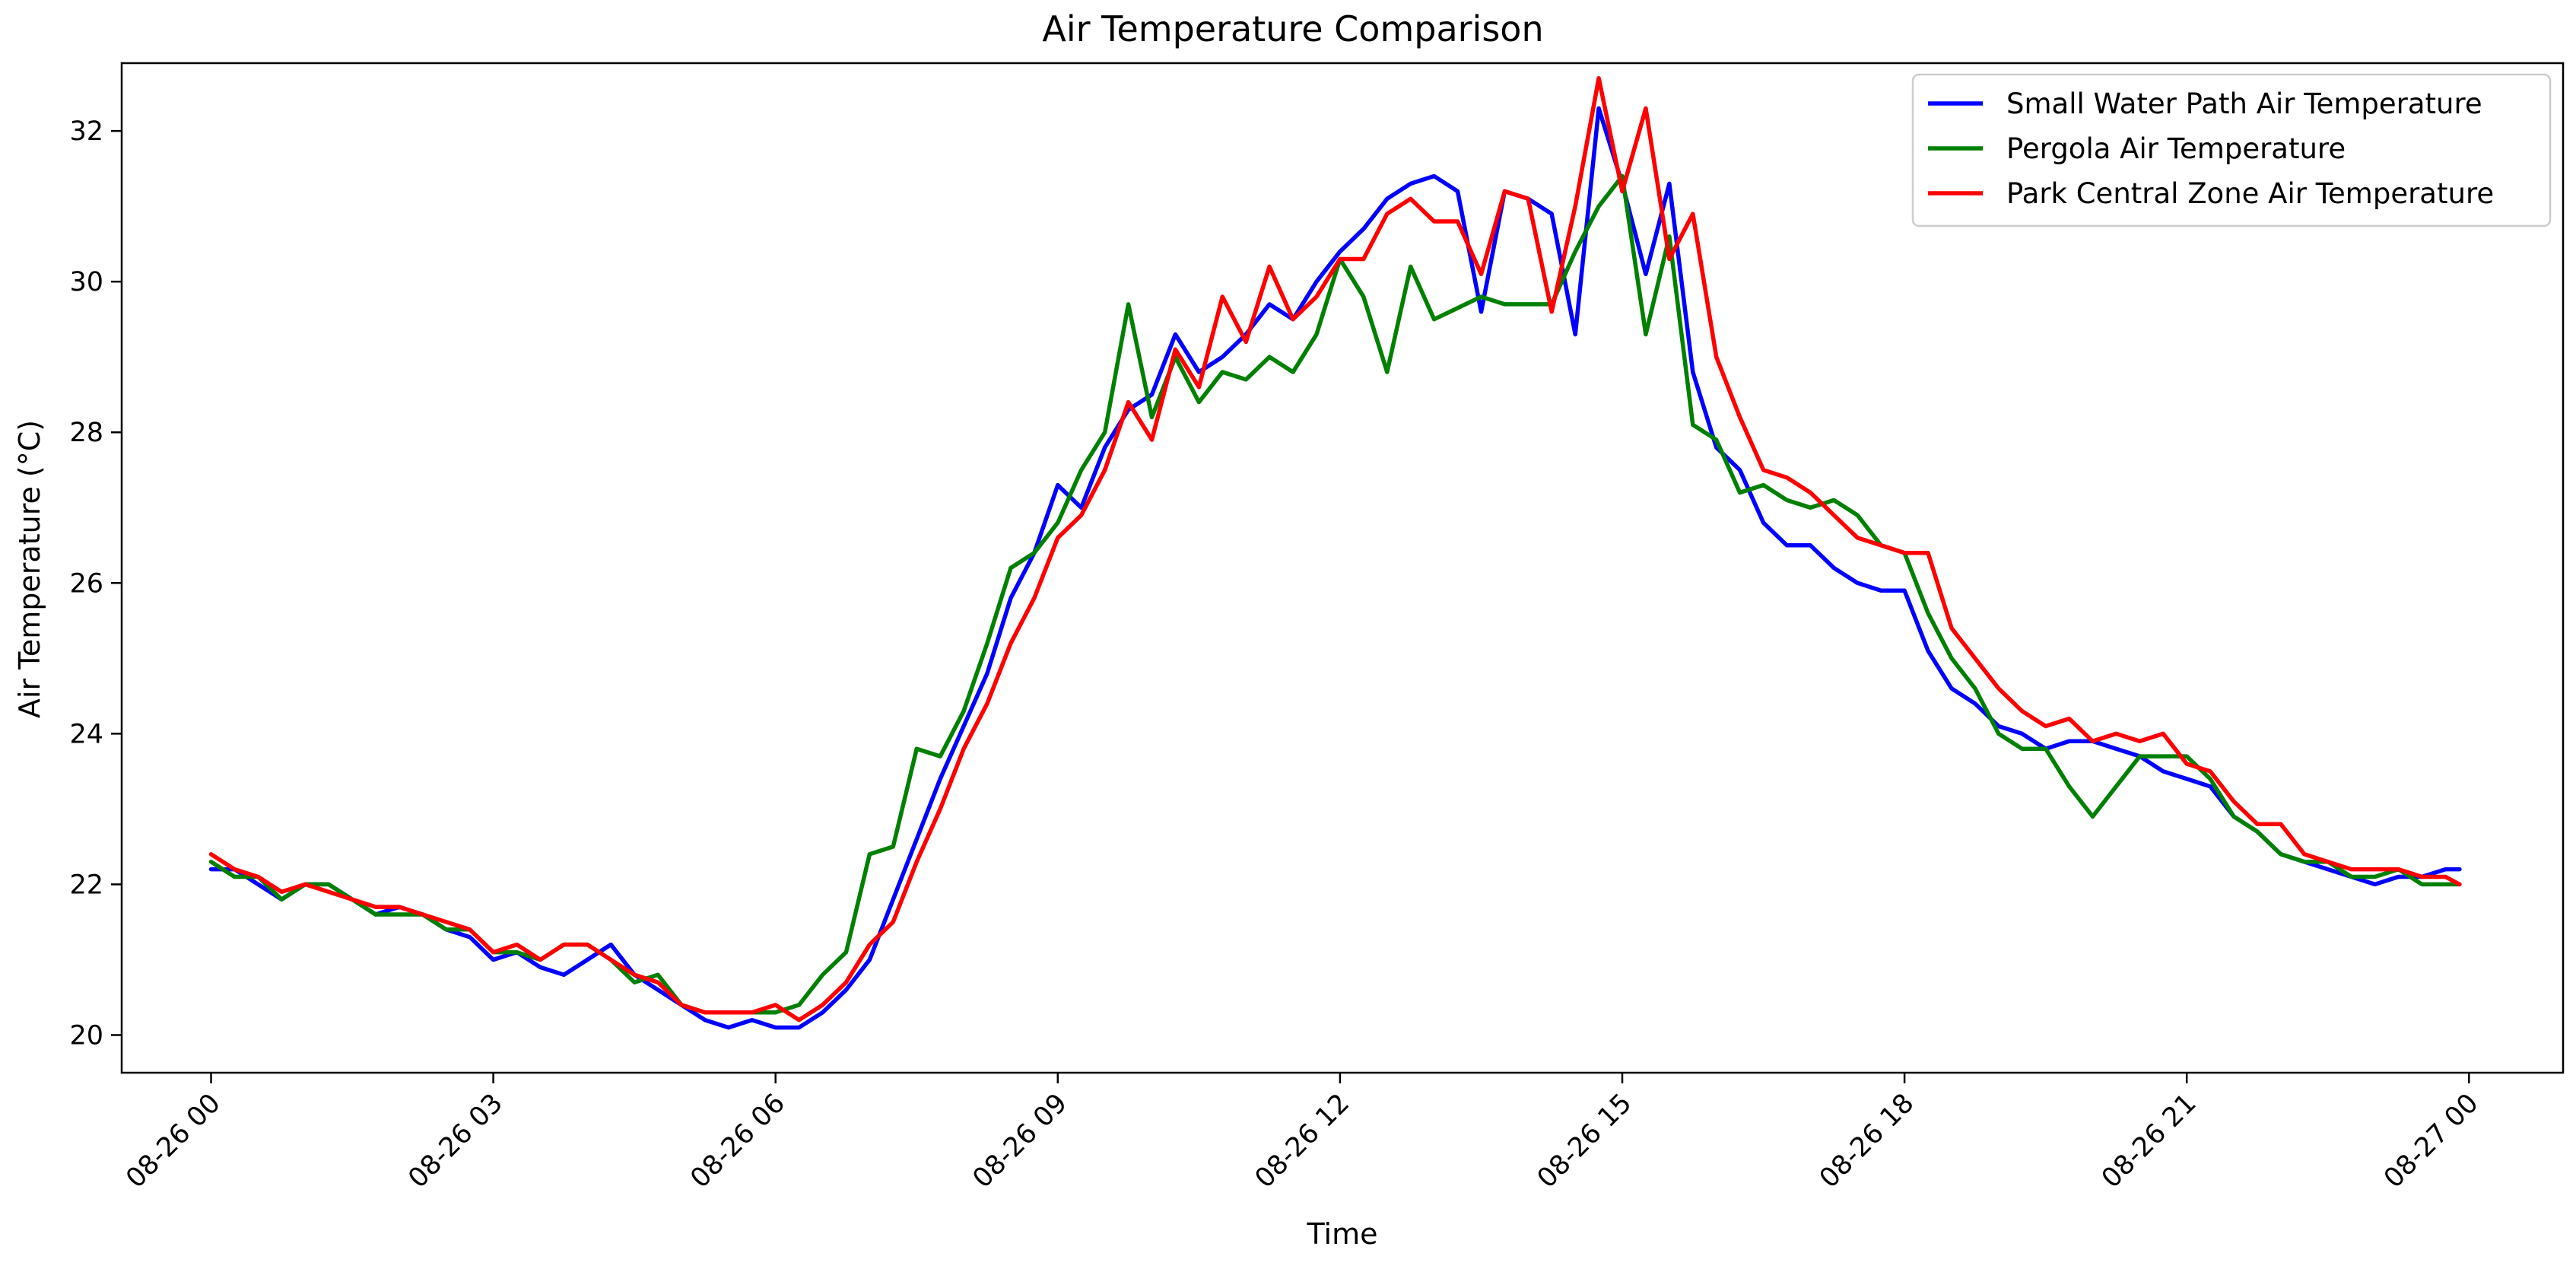 Image resolution: width=2576 pixels, height=1269 pixels. Describe the element at coordinates (1342, 1234) in the screenshot. I see `x-axis-label: Time` at that location.